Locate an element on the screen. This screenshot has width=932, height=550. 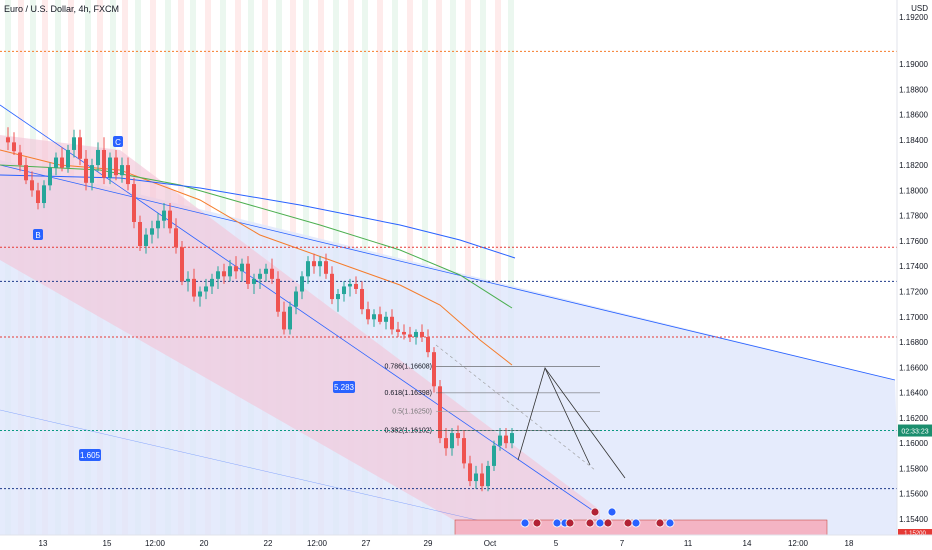
price-tick: 1.17200 is located at coordinates (913, 292).